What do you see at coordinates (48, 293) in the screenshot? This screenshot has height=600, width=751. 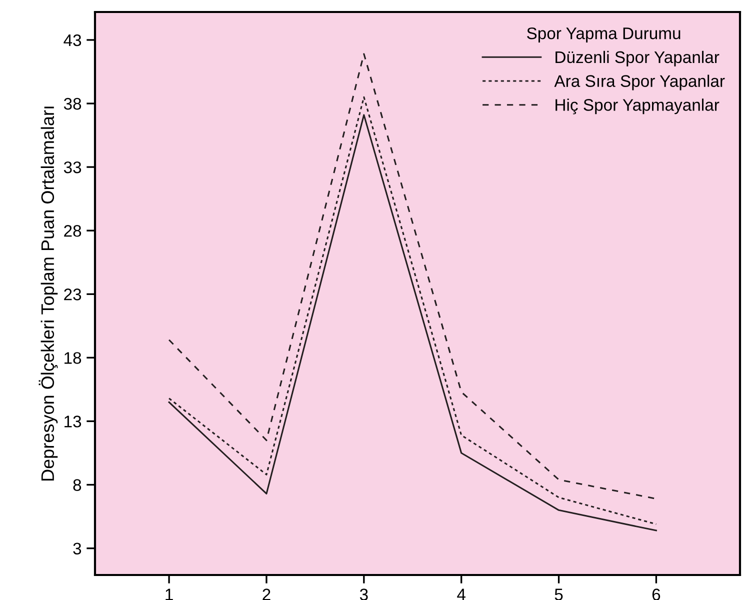 I see `y-axis-title: Depresyon Ölçekleri Toplam Puan Ortalamaları` at bounding box center [48, 293].